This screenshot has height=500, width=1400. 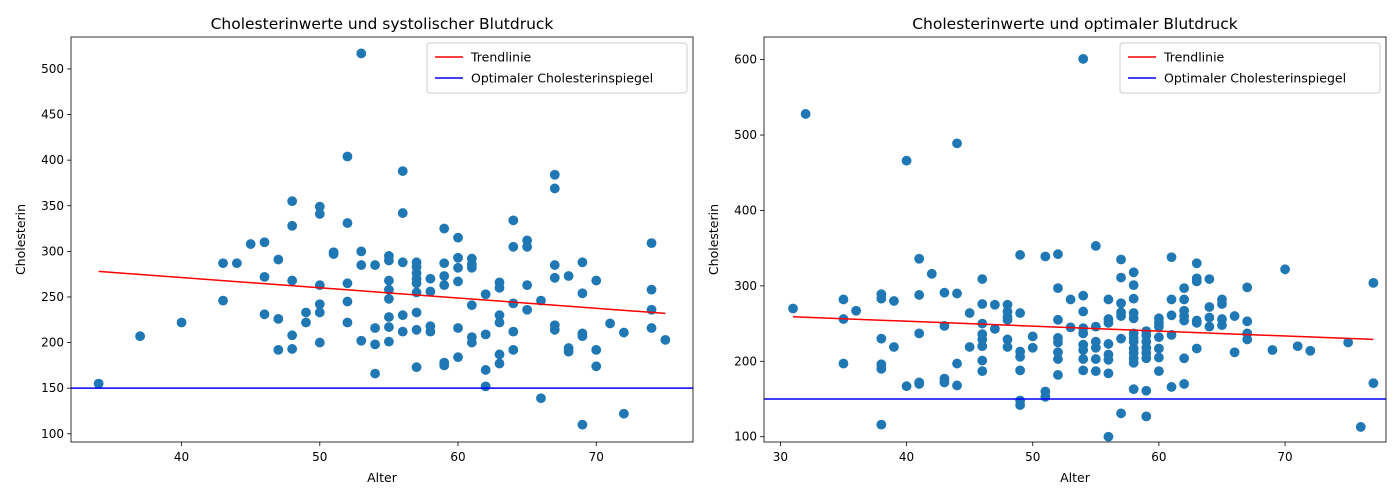 What do you see at coordinates (745, 60) in the screenshot?
I see `y-tick-label: 600` at bounding box center [745, 60].